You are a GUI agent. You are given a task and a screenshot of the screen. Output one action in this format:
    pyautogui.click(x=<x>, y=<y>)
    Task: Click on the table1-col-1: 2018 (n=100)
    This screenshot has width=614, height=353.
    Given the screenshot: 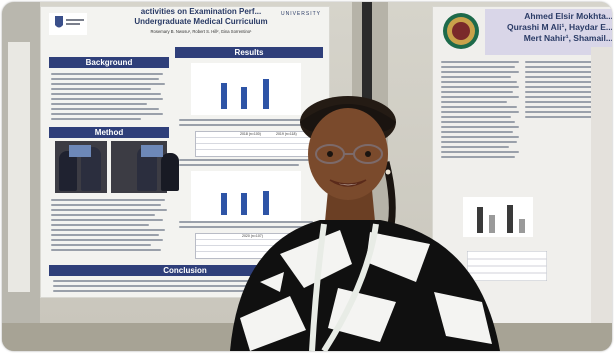 What is the action you would take?
    pyautogui.click(x=250, y=134)
    